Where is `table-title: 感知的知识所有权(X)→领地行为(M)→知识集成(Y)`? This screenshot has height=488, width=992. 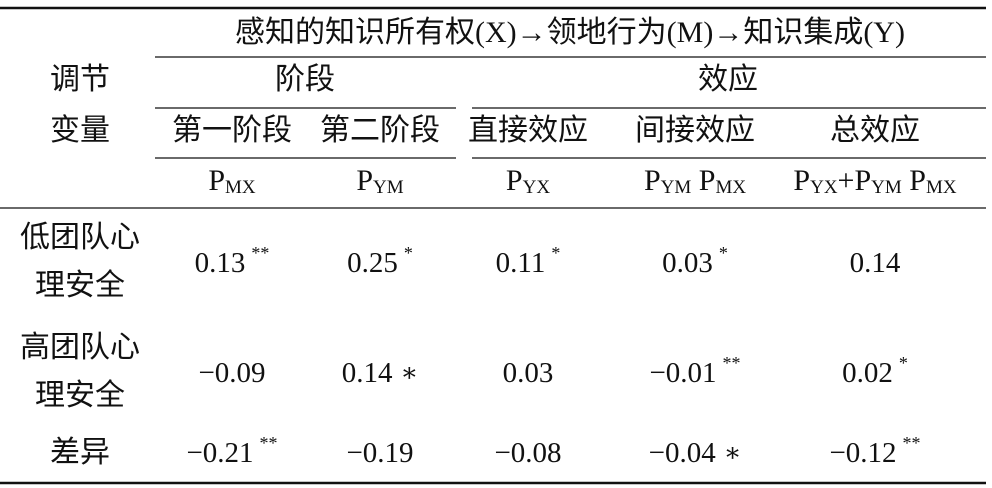
table-title: 感知的知识所有权(X)→领地行为(M)→知识集成(Y) is located at coordinates (570, 32).